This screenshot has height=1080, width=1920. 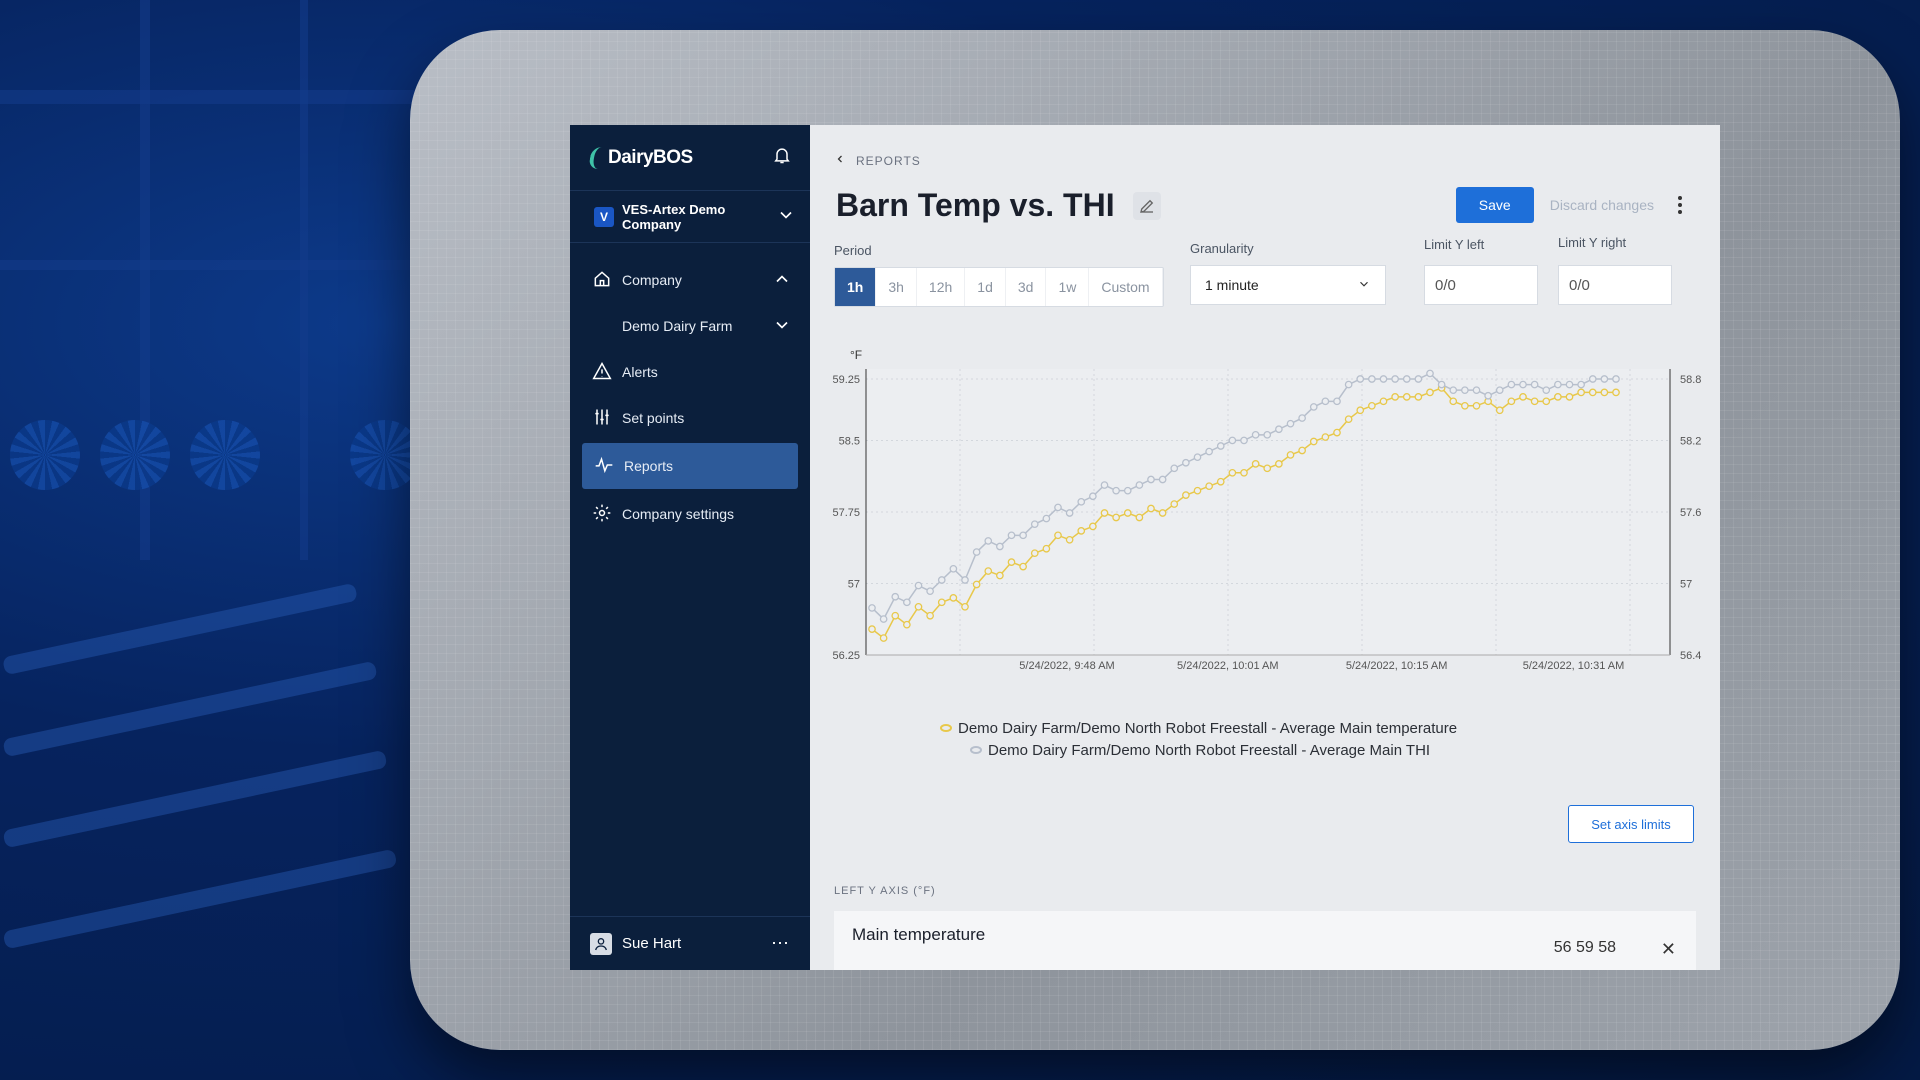 I want to click on sidebar-item-label: Company, so click(x=652, y=280).